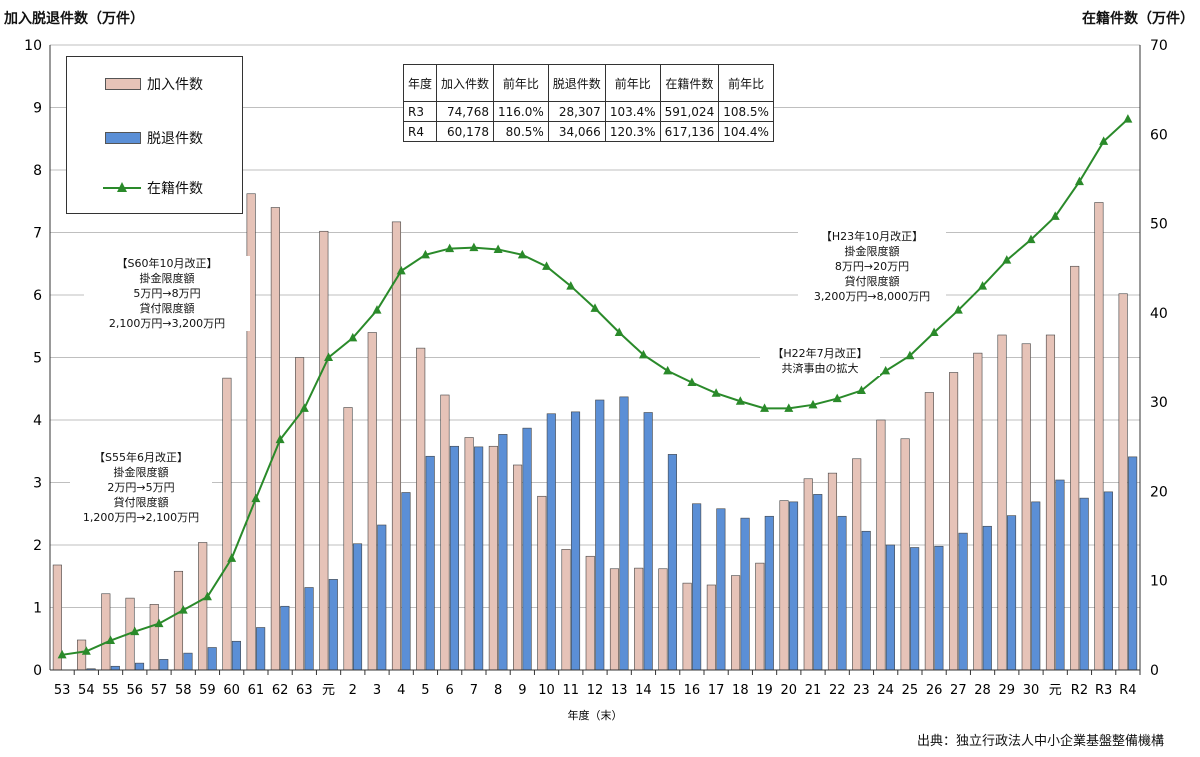 This screenshot has height=757, width=1200. Describe the element at coordinates (474, 690) in the screenshot. I see `x-tick-label: 7` at that location.